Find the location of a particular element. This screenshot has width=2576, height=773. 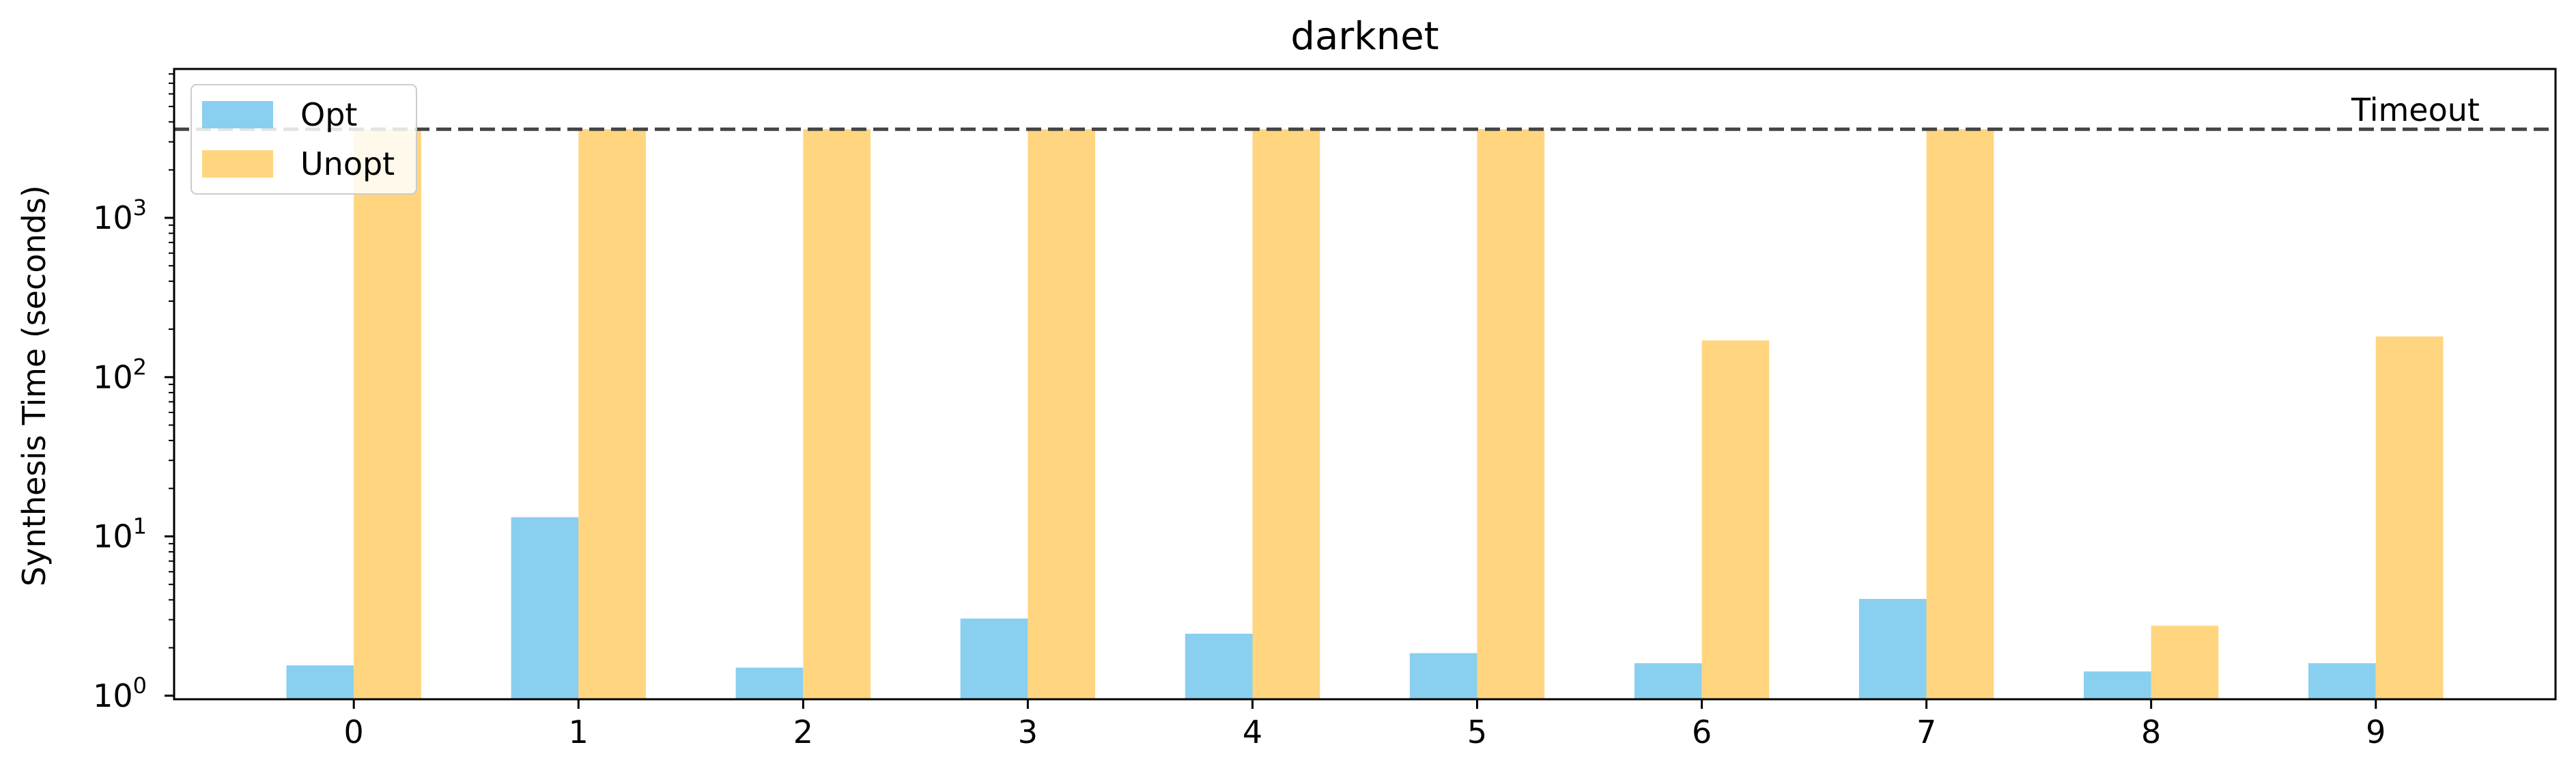

y-tick-label-1: 10⁰ is located at coordinates (120, 693).